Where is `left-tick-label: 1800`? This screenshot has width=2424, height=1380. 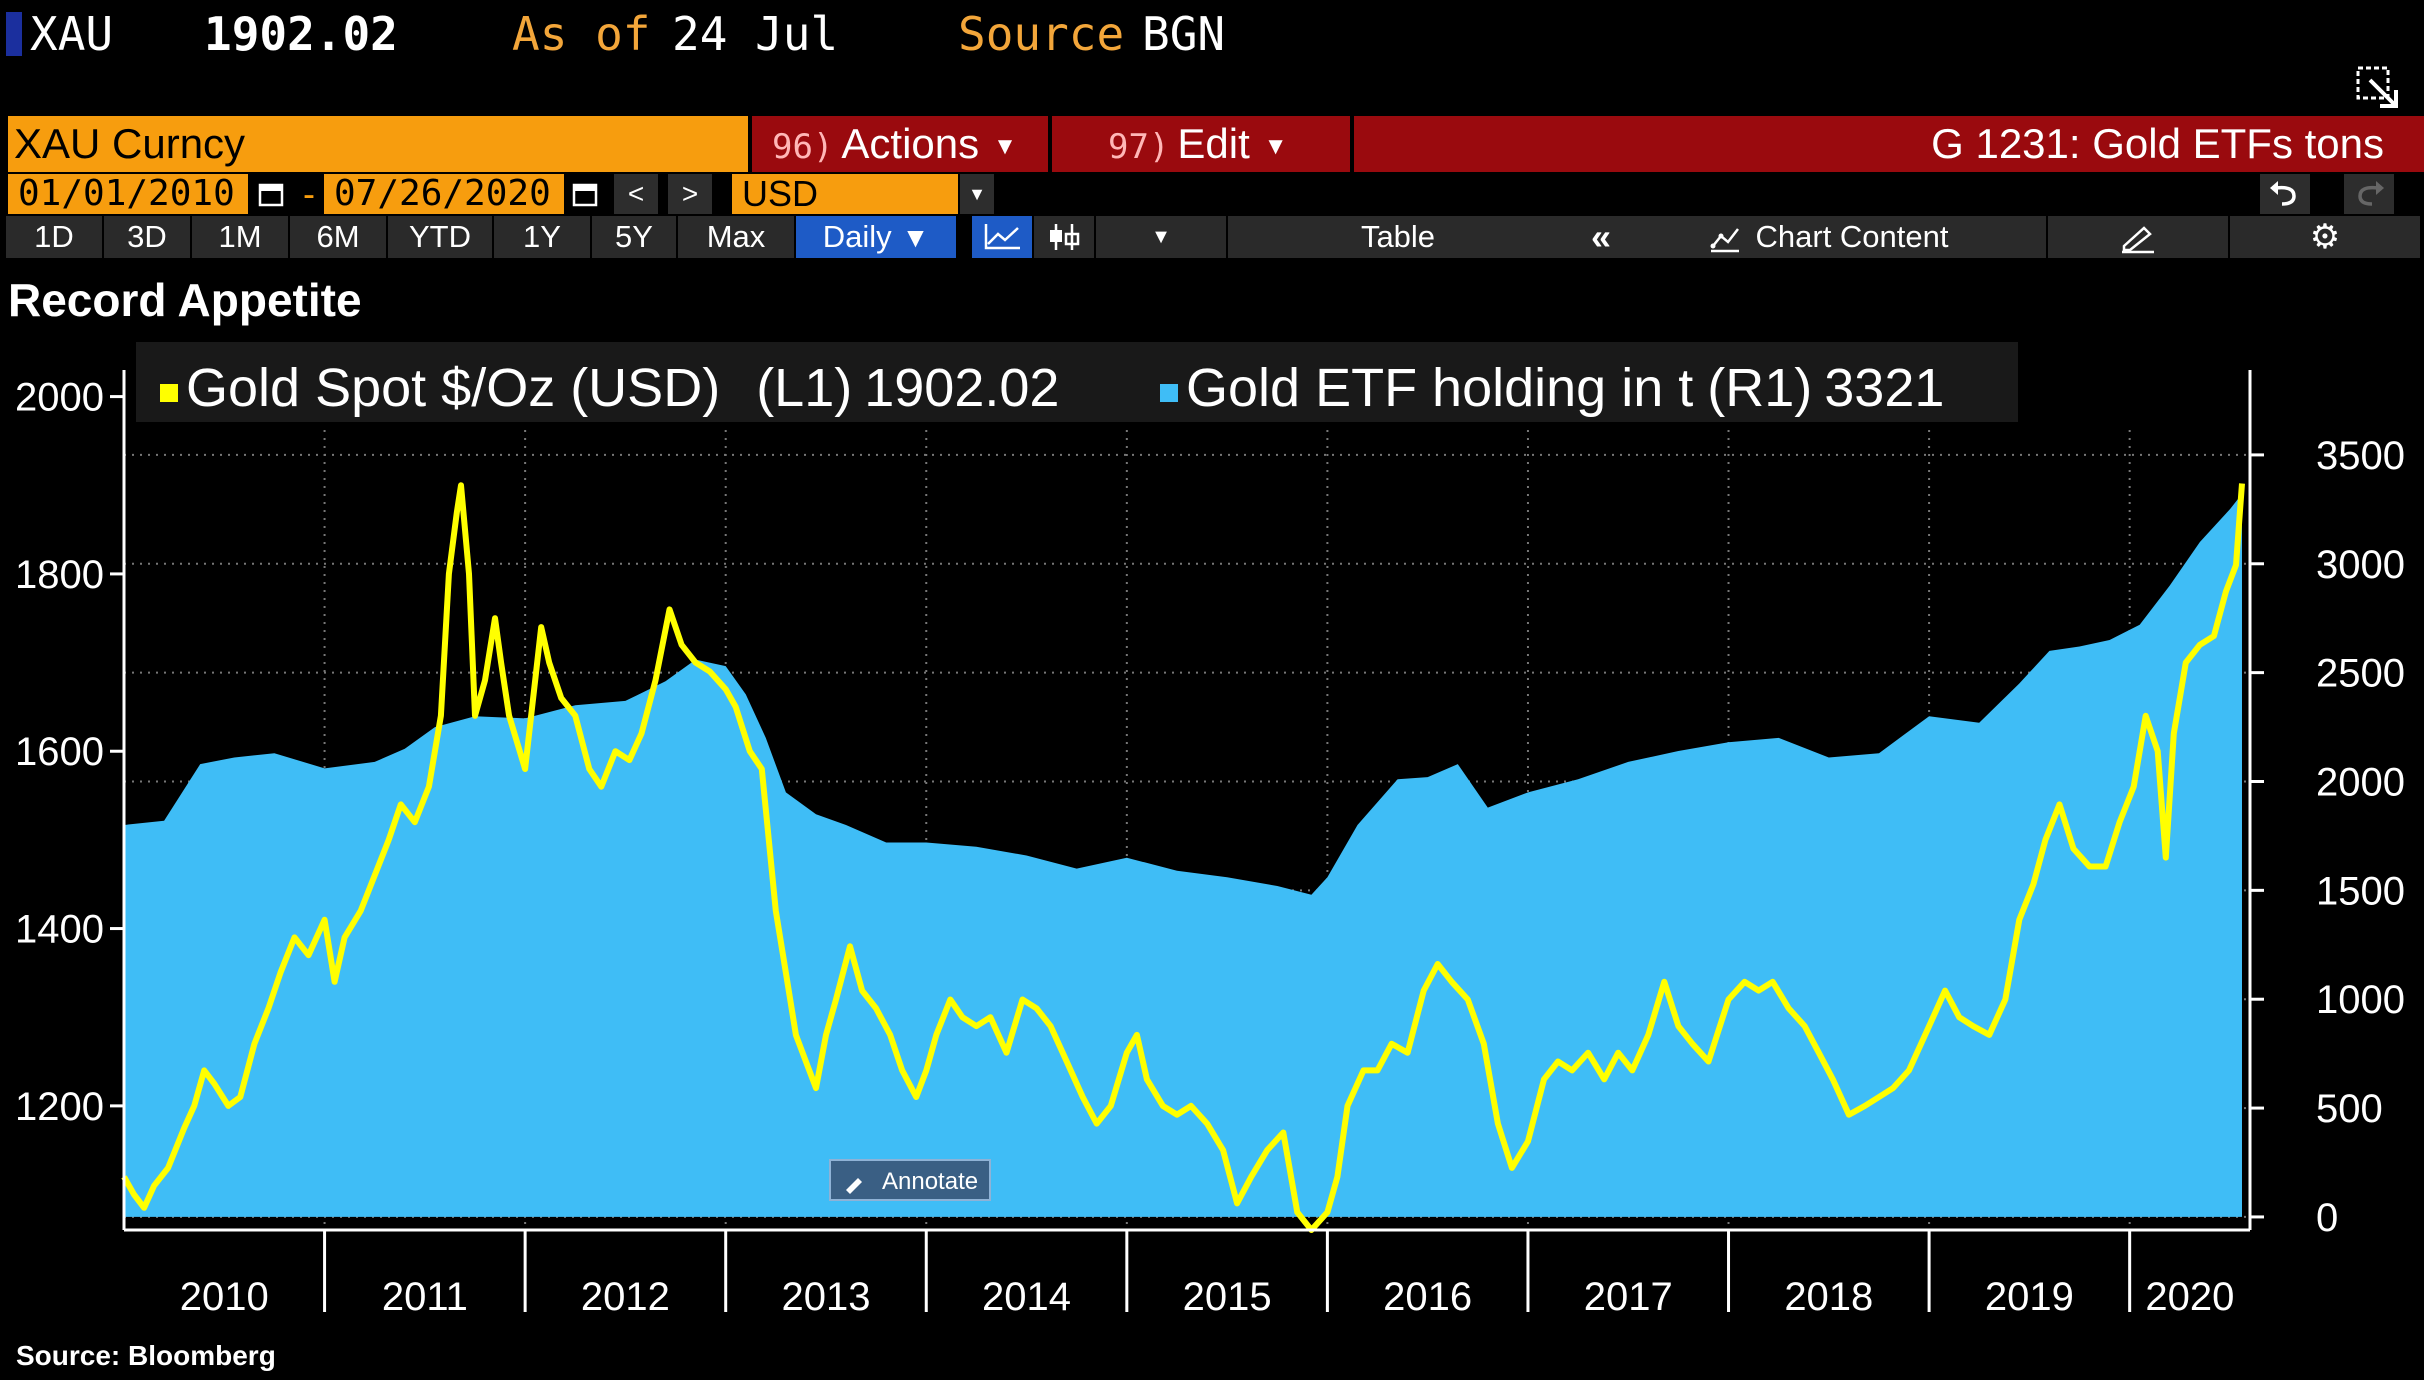
left-tick-label: 1800 is located at coordinates (59, 575).